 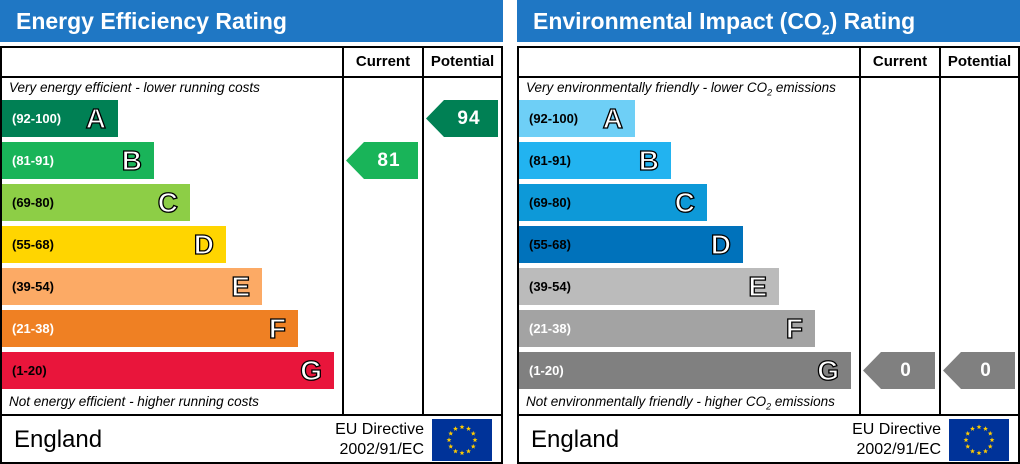 I want to click on potential-rating-arrow: 94, so click(x=462, y=118).